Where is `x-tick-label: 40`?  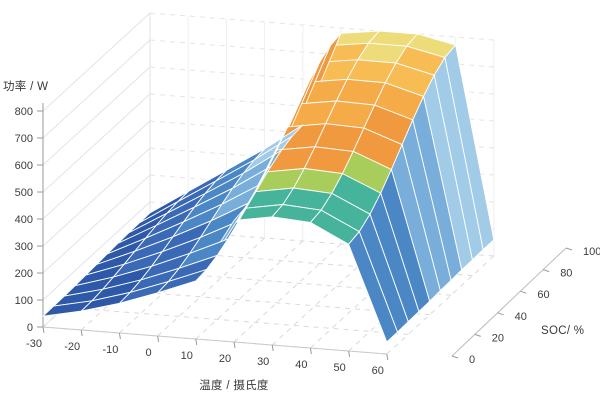 x-tick-label: 40 is located at coordinates (301, 365).